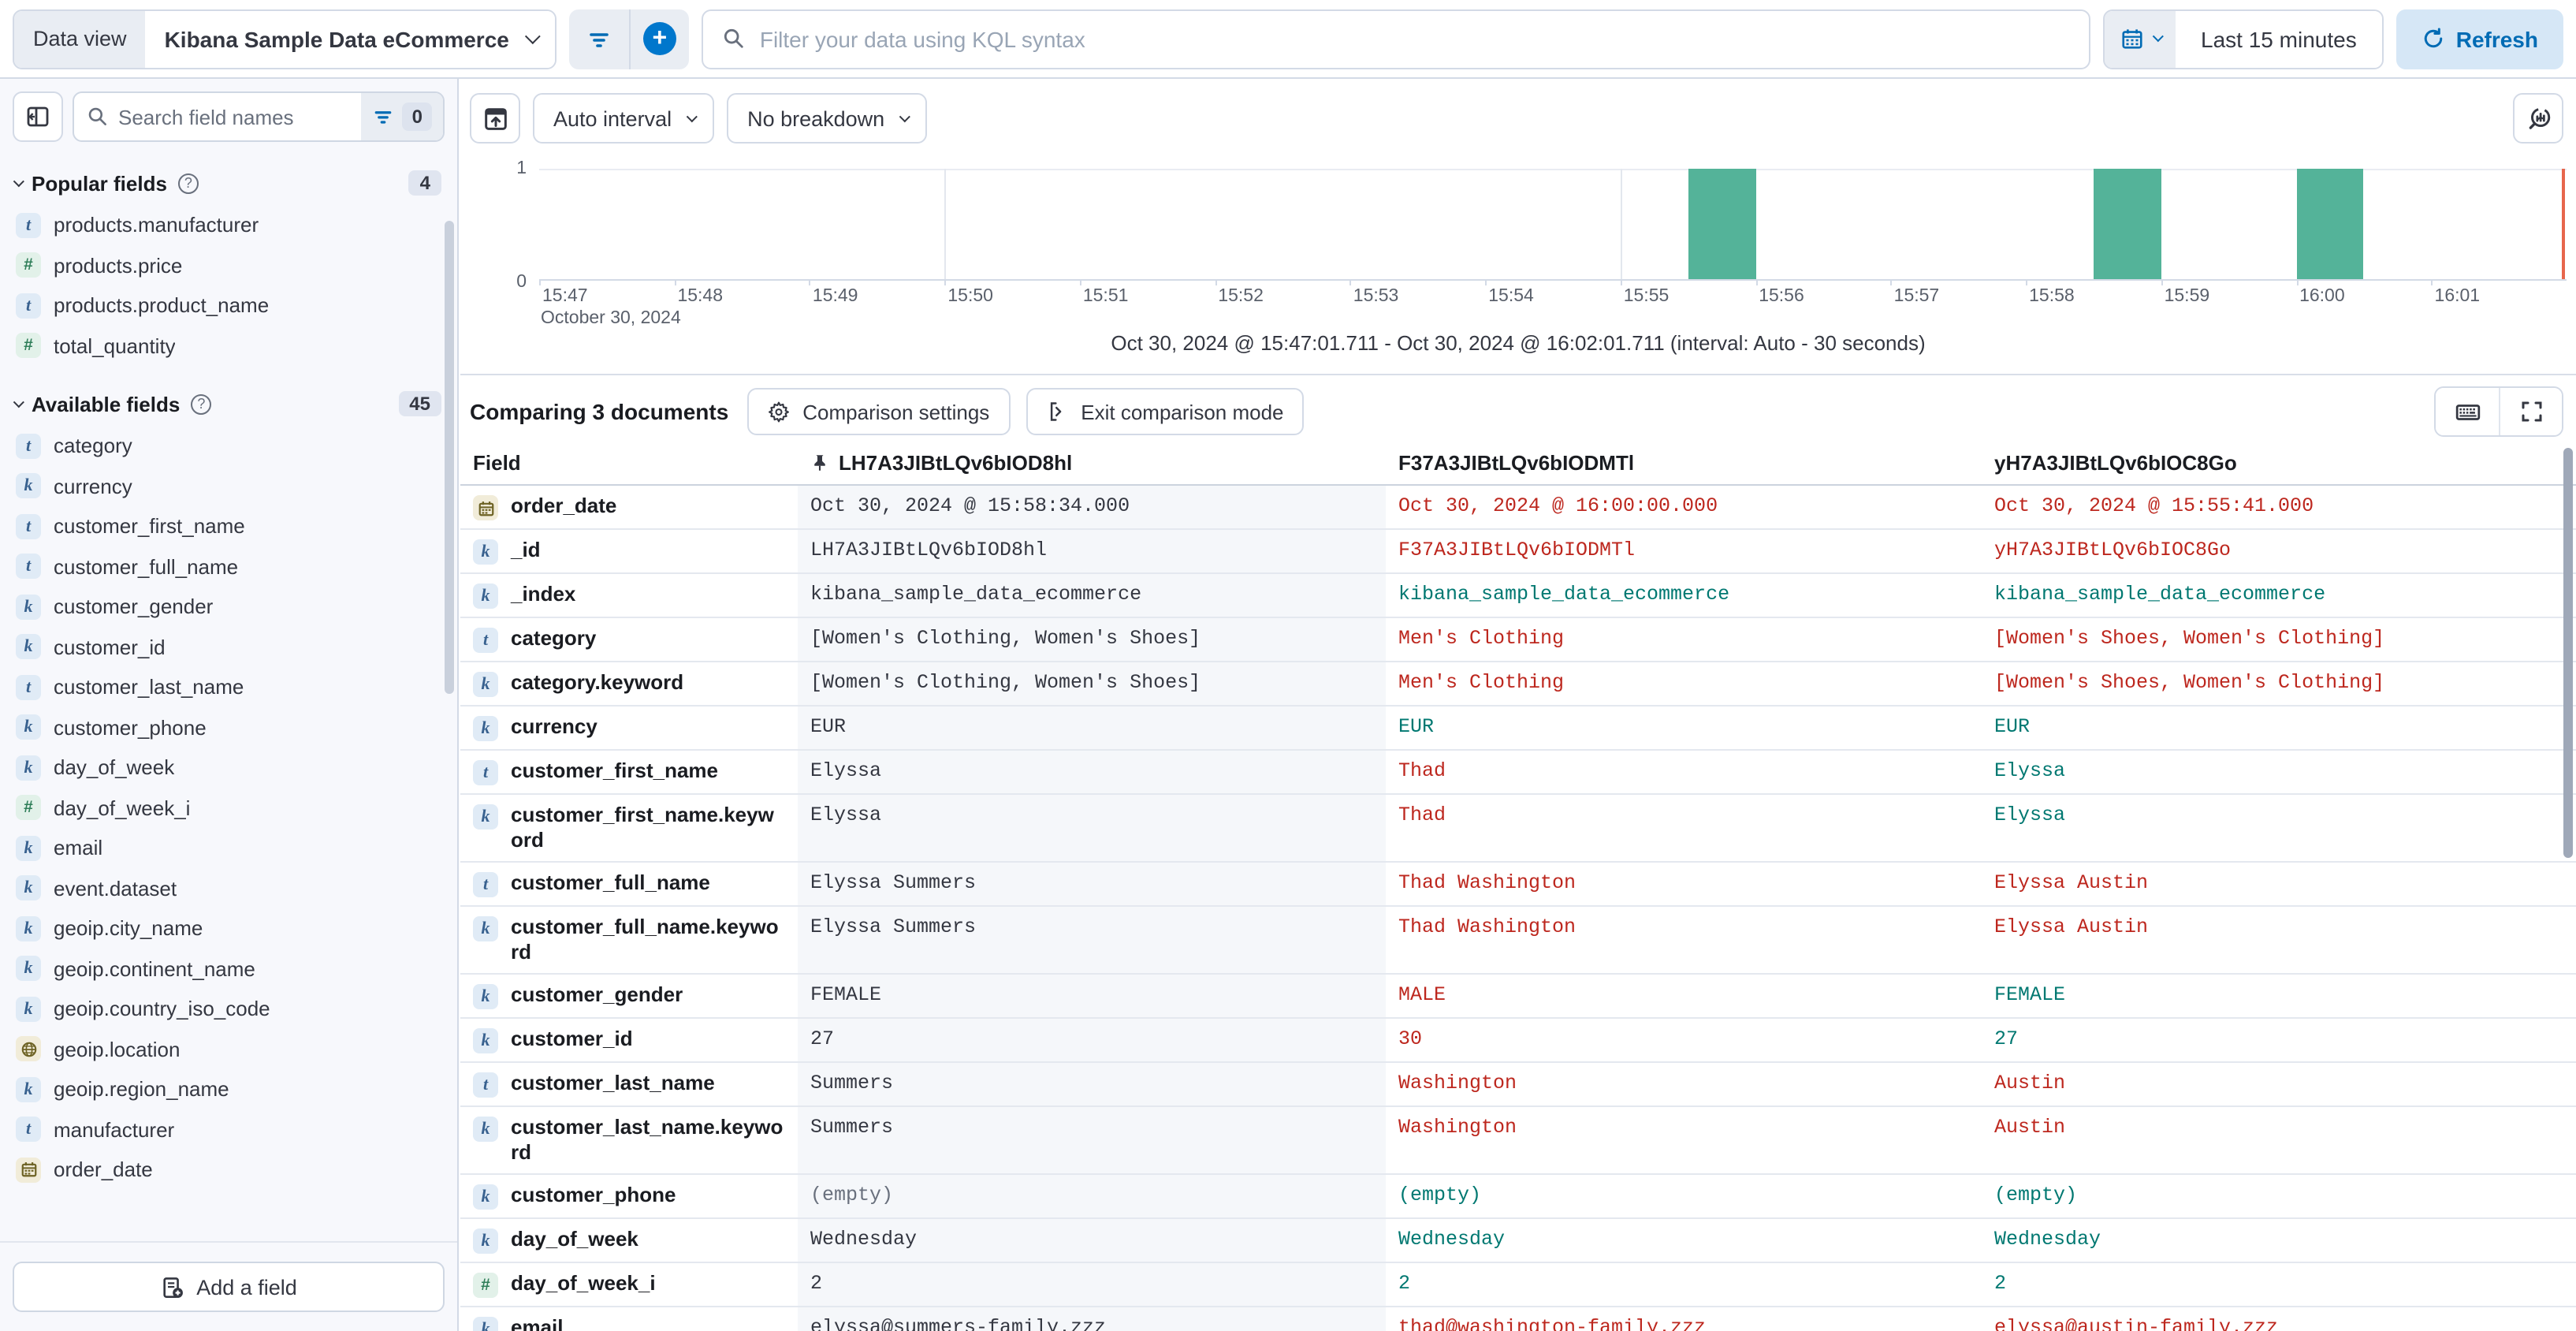  I want to click on field-label: manufacturer, so click(114, 1129).